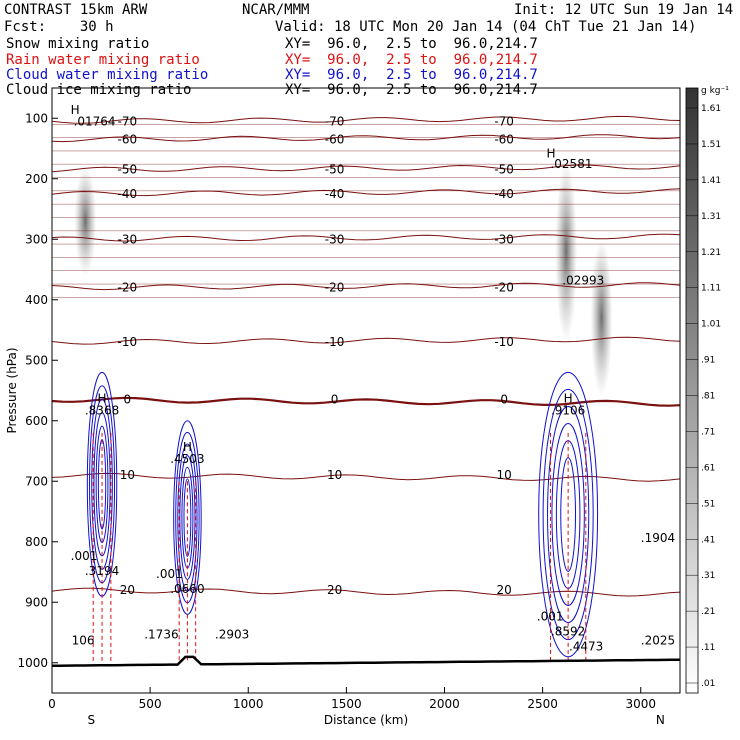 The height and width of the screenshot is (740, 740). Describe the element at coordinates (36, 360) in the screenshot. I see `y-tick-label: 500` at that location.